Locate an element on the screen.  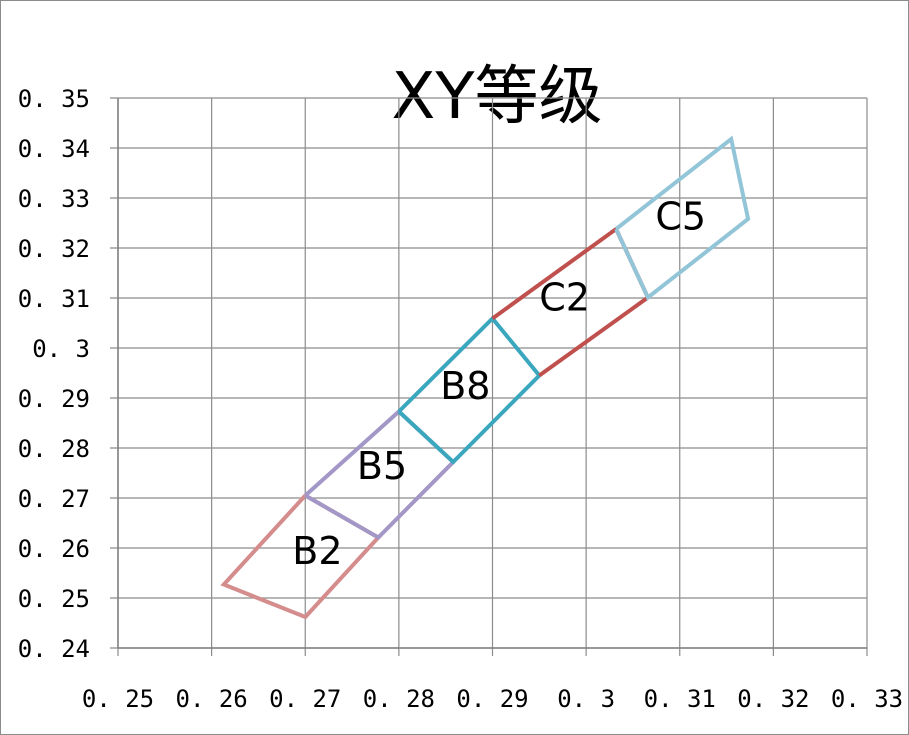
region-label-b2: B2 is located at coordinates (317, 551).